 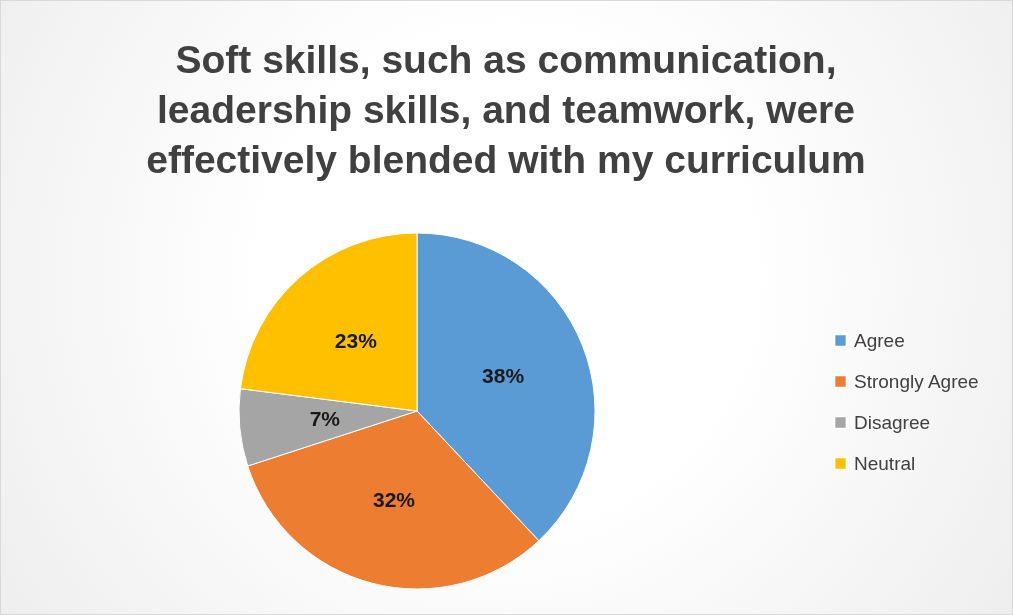 What do you see at coordinates (916, 381) in the screenshot?
I see `legend-label: Strongly Agree` at bounding box center [916, 381].